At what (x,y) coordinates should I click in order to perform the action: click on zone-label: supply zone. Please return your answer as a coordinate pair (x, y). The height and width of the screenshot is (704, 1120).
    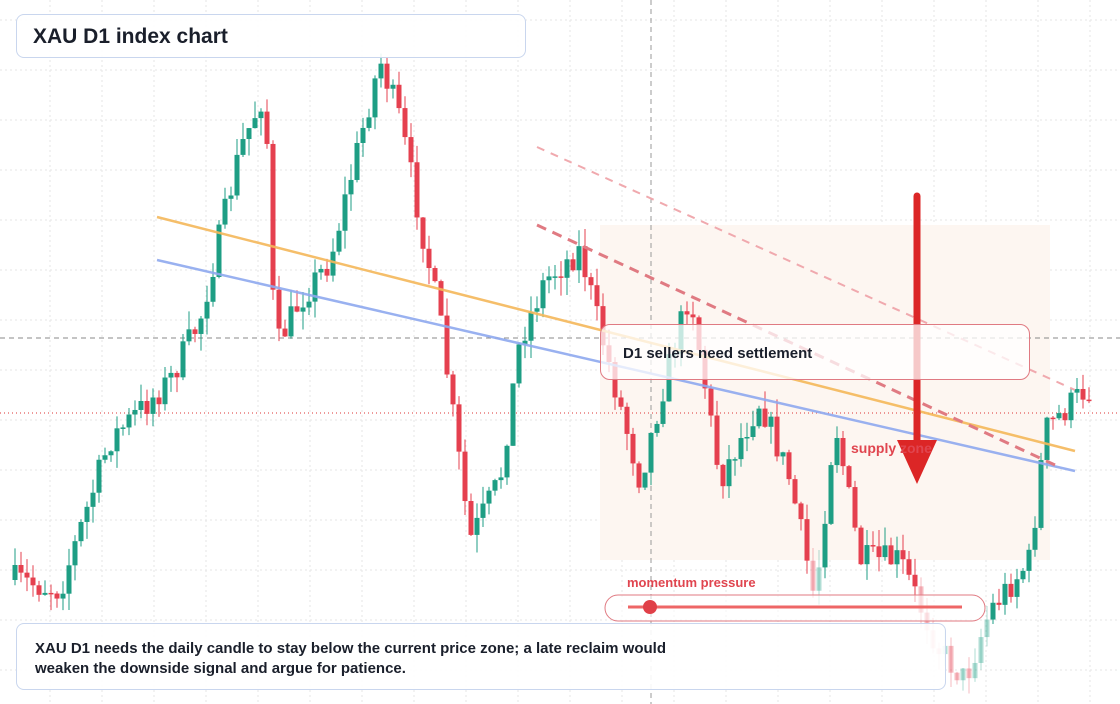
    Looking at the image, I should click on (891, 448).